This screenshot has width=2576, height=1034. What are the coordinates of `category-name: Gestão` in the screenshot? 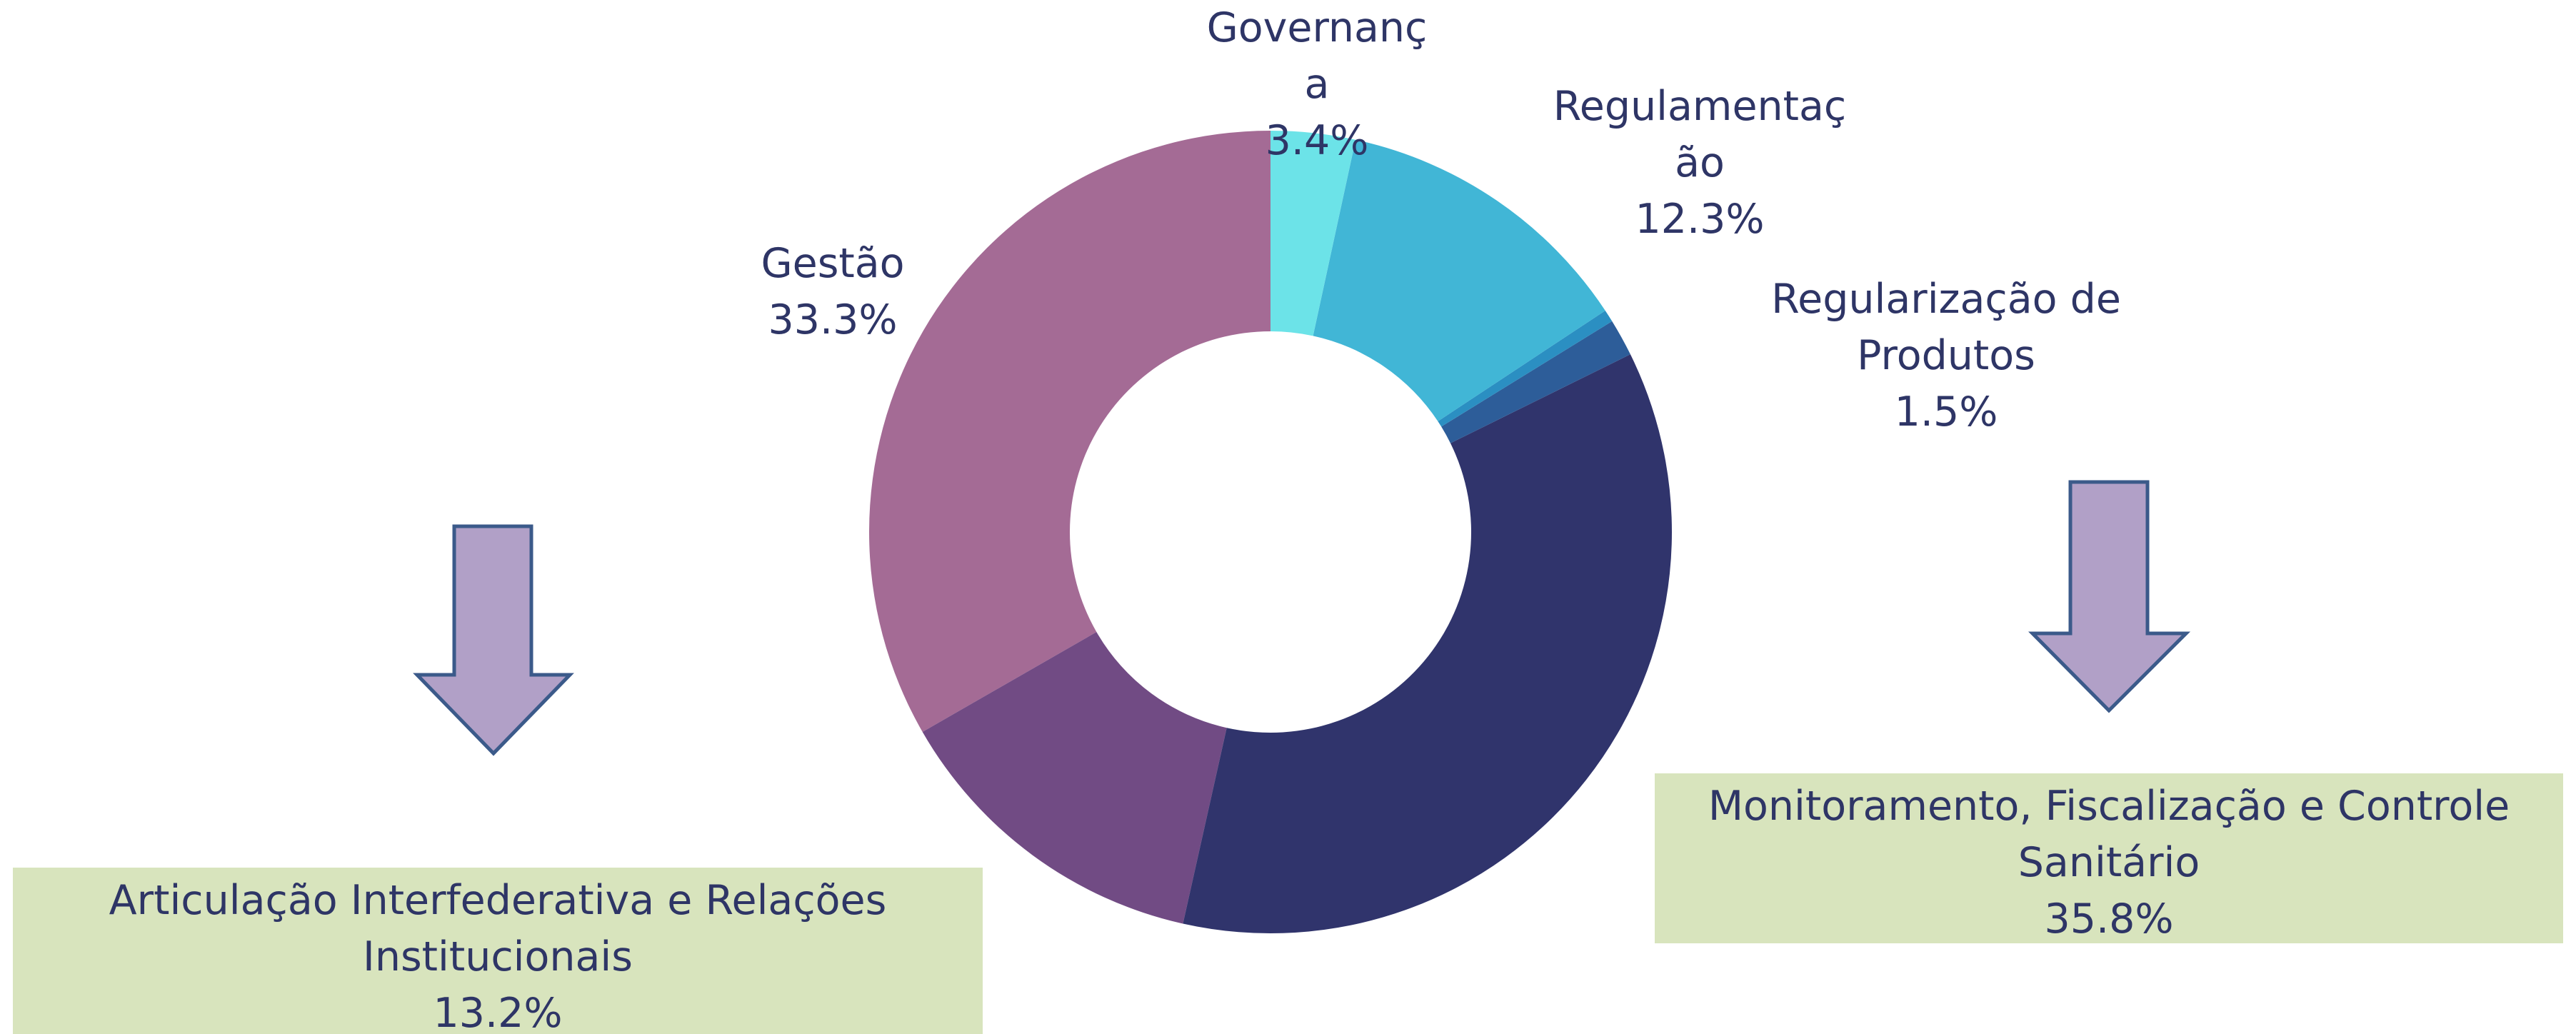 It's located at (833, 263).